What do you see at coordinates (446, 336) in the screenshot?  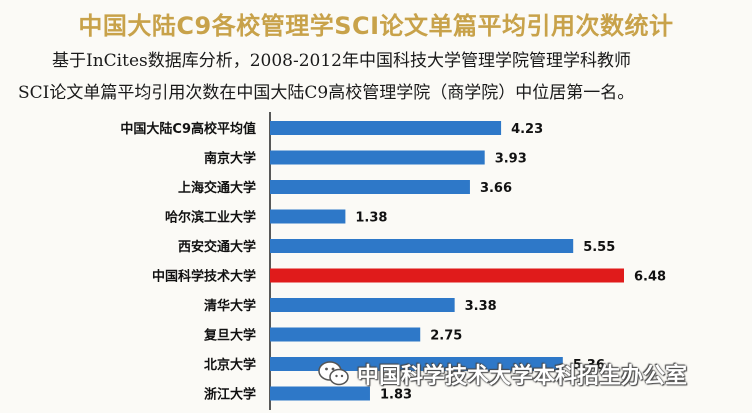 I see `value-label: 2.75` at bounding box center [446, 336].